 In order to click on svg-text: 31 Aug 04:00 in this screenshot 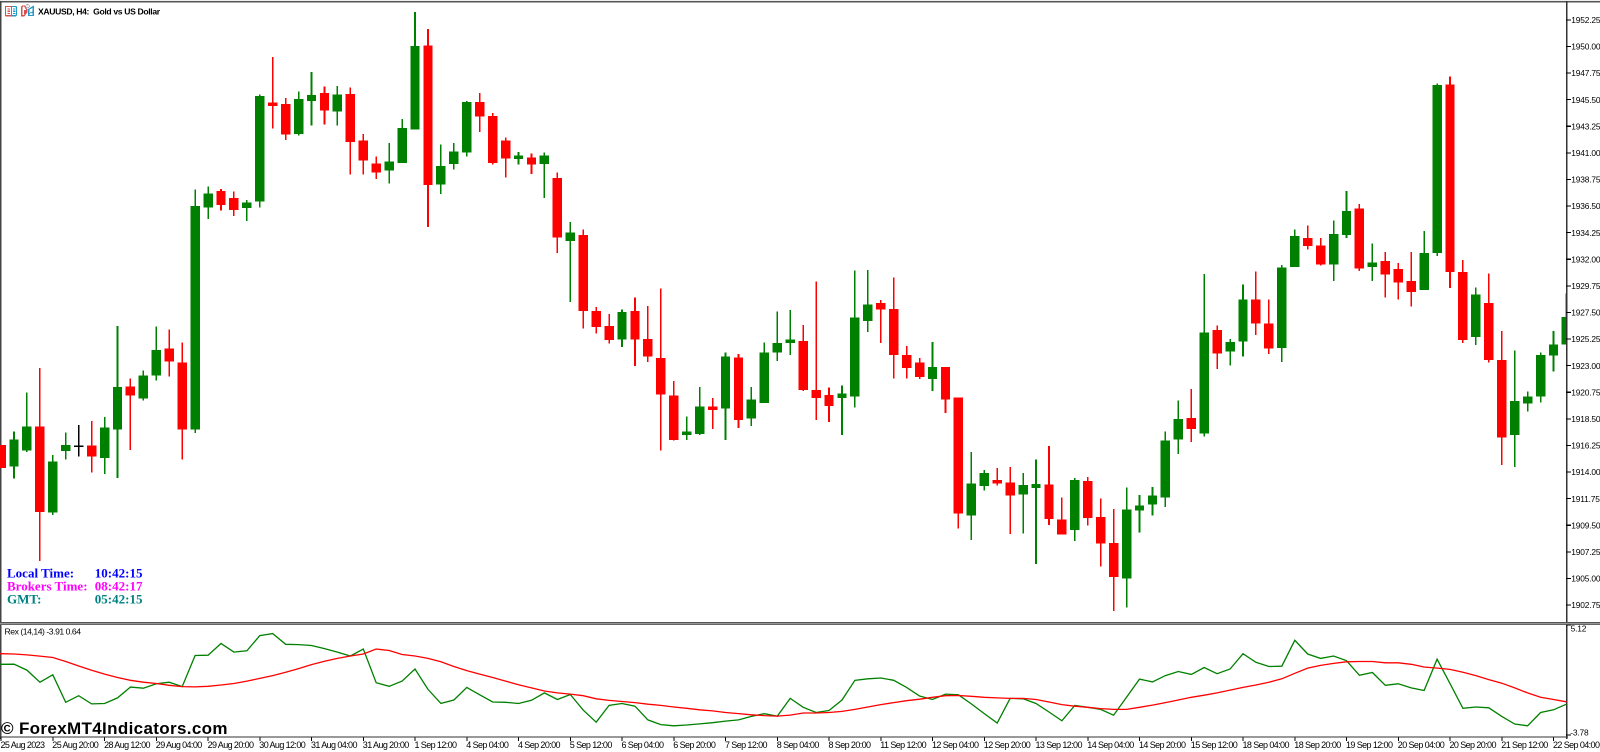, I will do `click(334, 745)`.